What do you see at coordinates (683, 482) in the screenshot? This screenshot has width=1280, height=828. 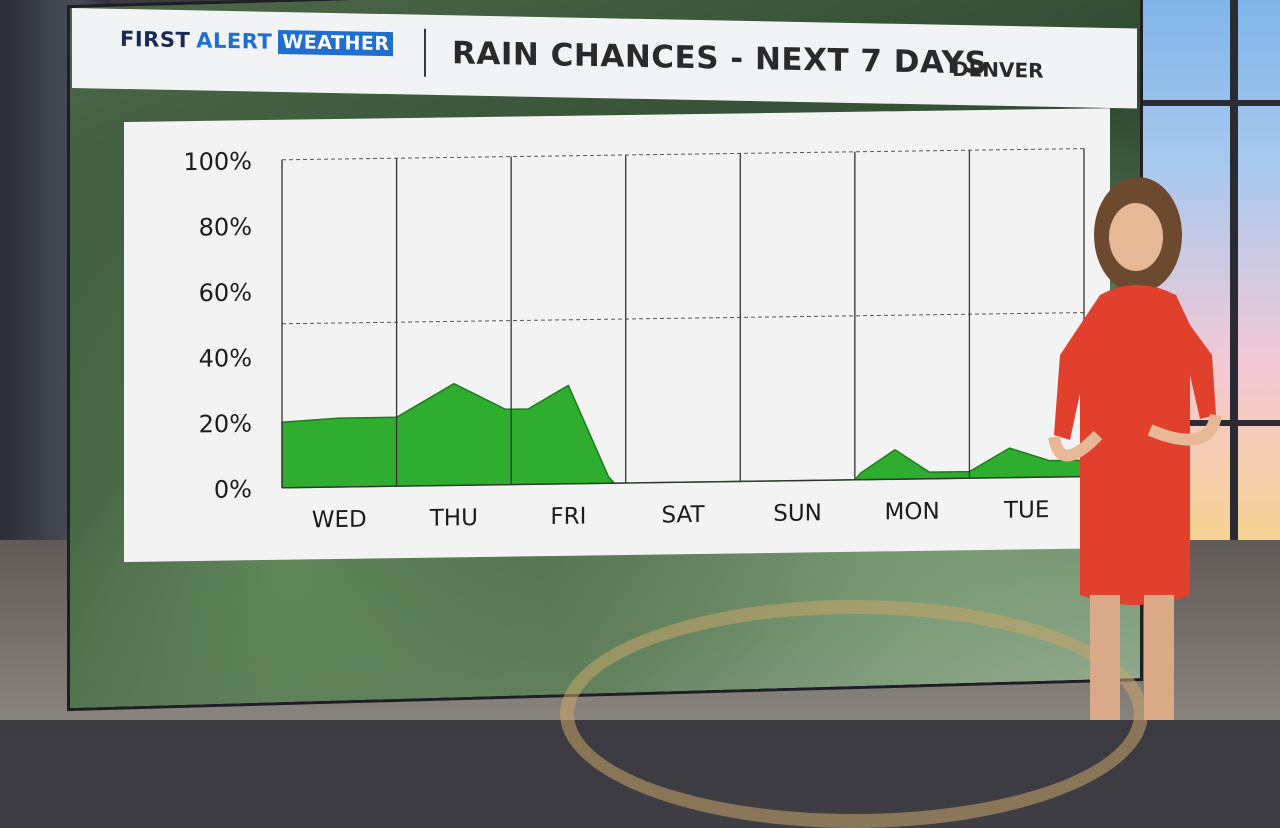 I see `x-axis-baseline` at bounding box center [683, 482].